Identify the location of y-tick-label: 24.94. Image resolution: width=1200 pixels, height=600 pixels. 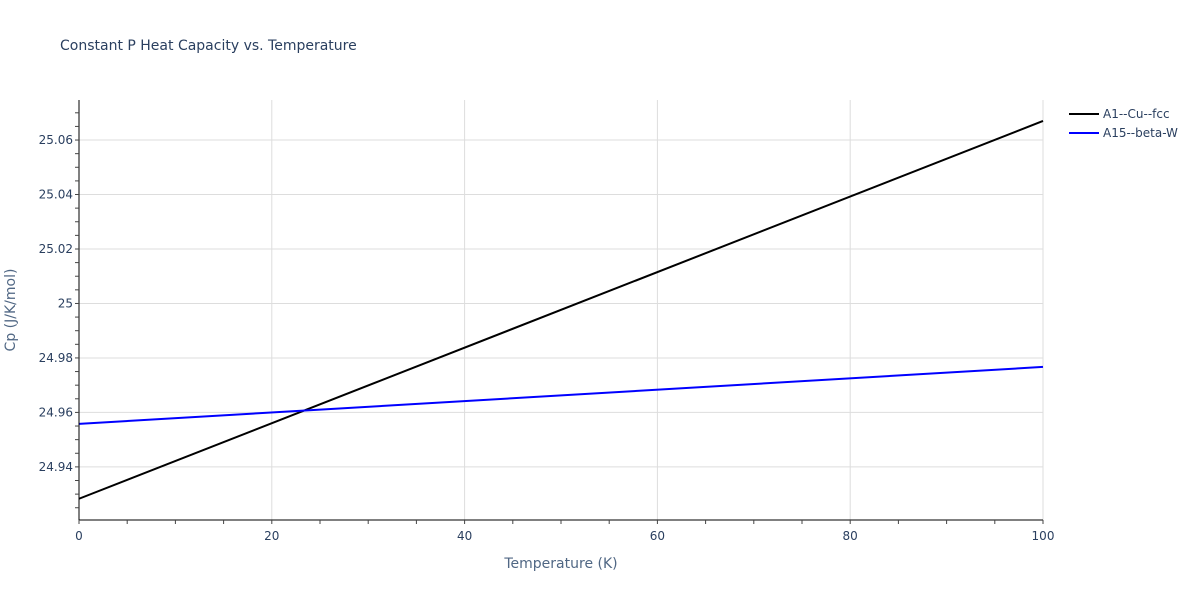
(56, 467).